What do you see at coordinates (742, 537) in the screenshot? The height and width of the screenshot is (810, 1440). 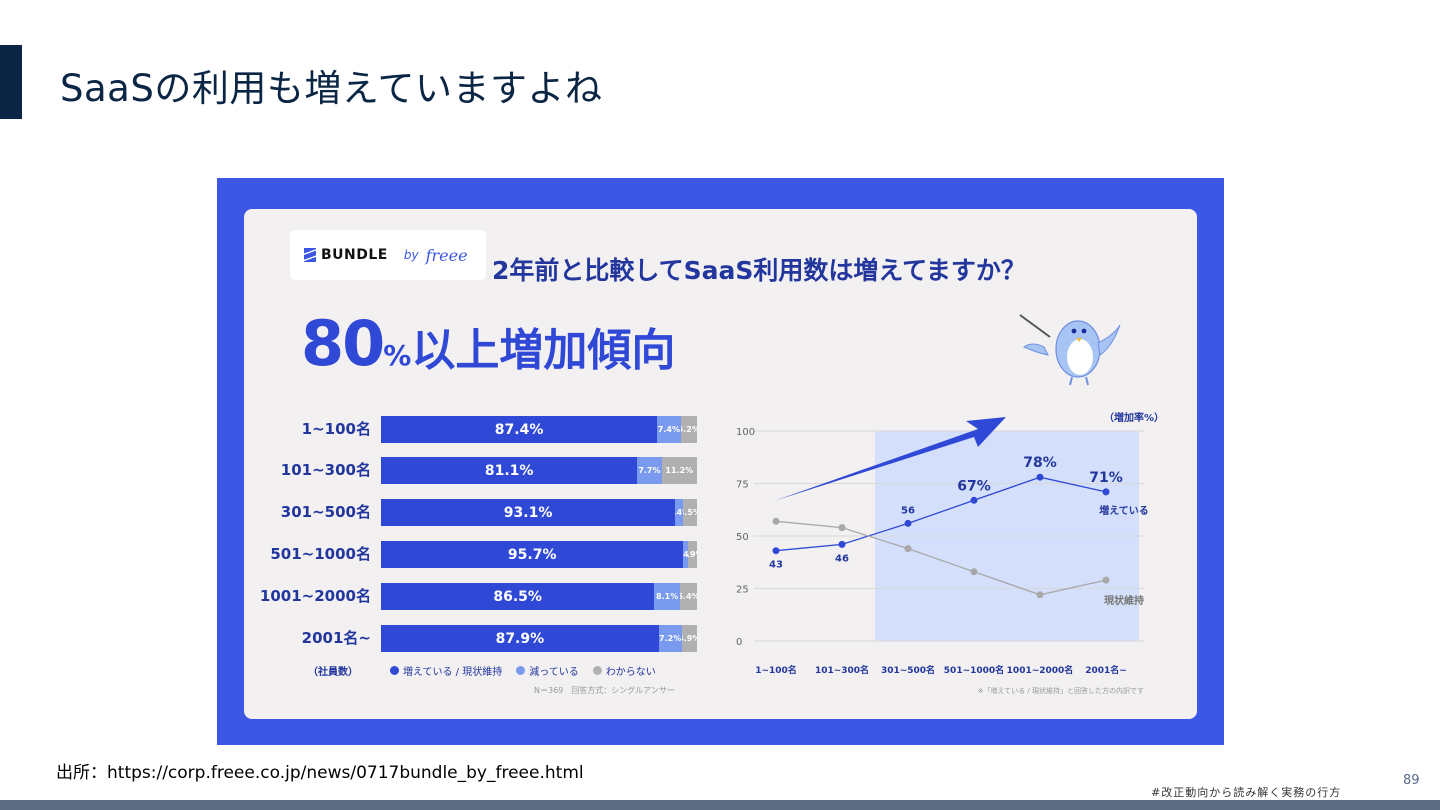 I see `y-tick-label: 50` at bounding box center [742, 537].